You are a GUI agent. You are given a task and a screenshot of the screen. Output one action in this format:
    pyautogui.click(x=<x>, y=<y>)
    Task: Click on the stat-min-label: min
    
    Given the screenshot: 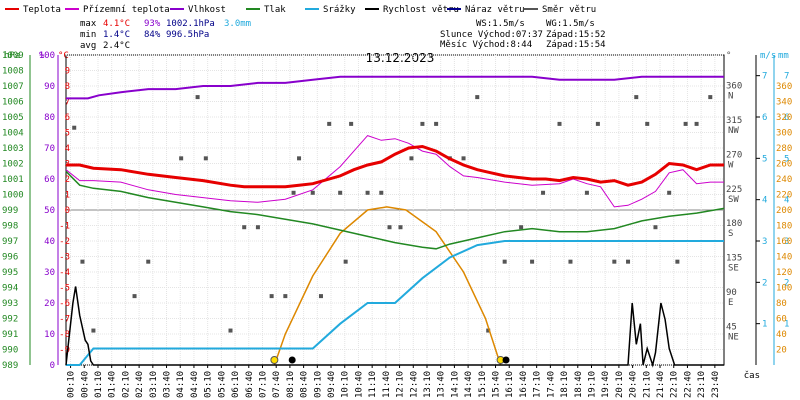 What is the action you would take?
    pyautogui.click(x=88, y=35)
    